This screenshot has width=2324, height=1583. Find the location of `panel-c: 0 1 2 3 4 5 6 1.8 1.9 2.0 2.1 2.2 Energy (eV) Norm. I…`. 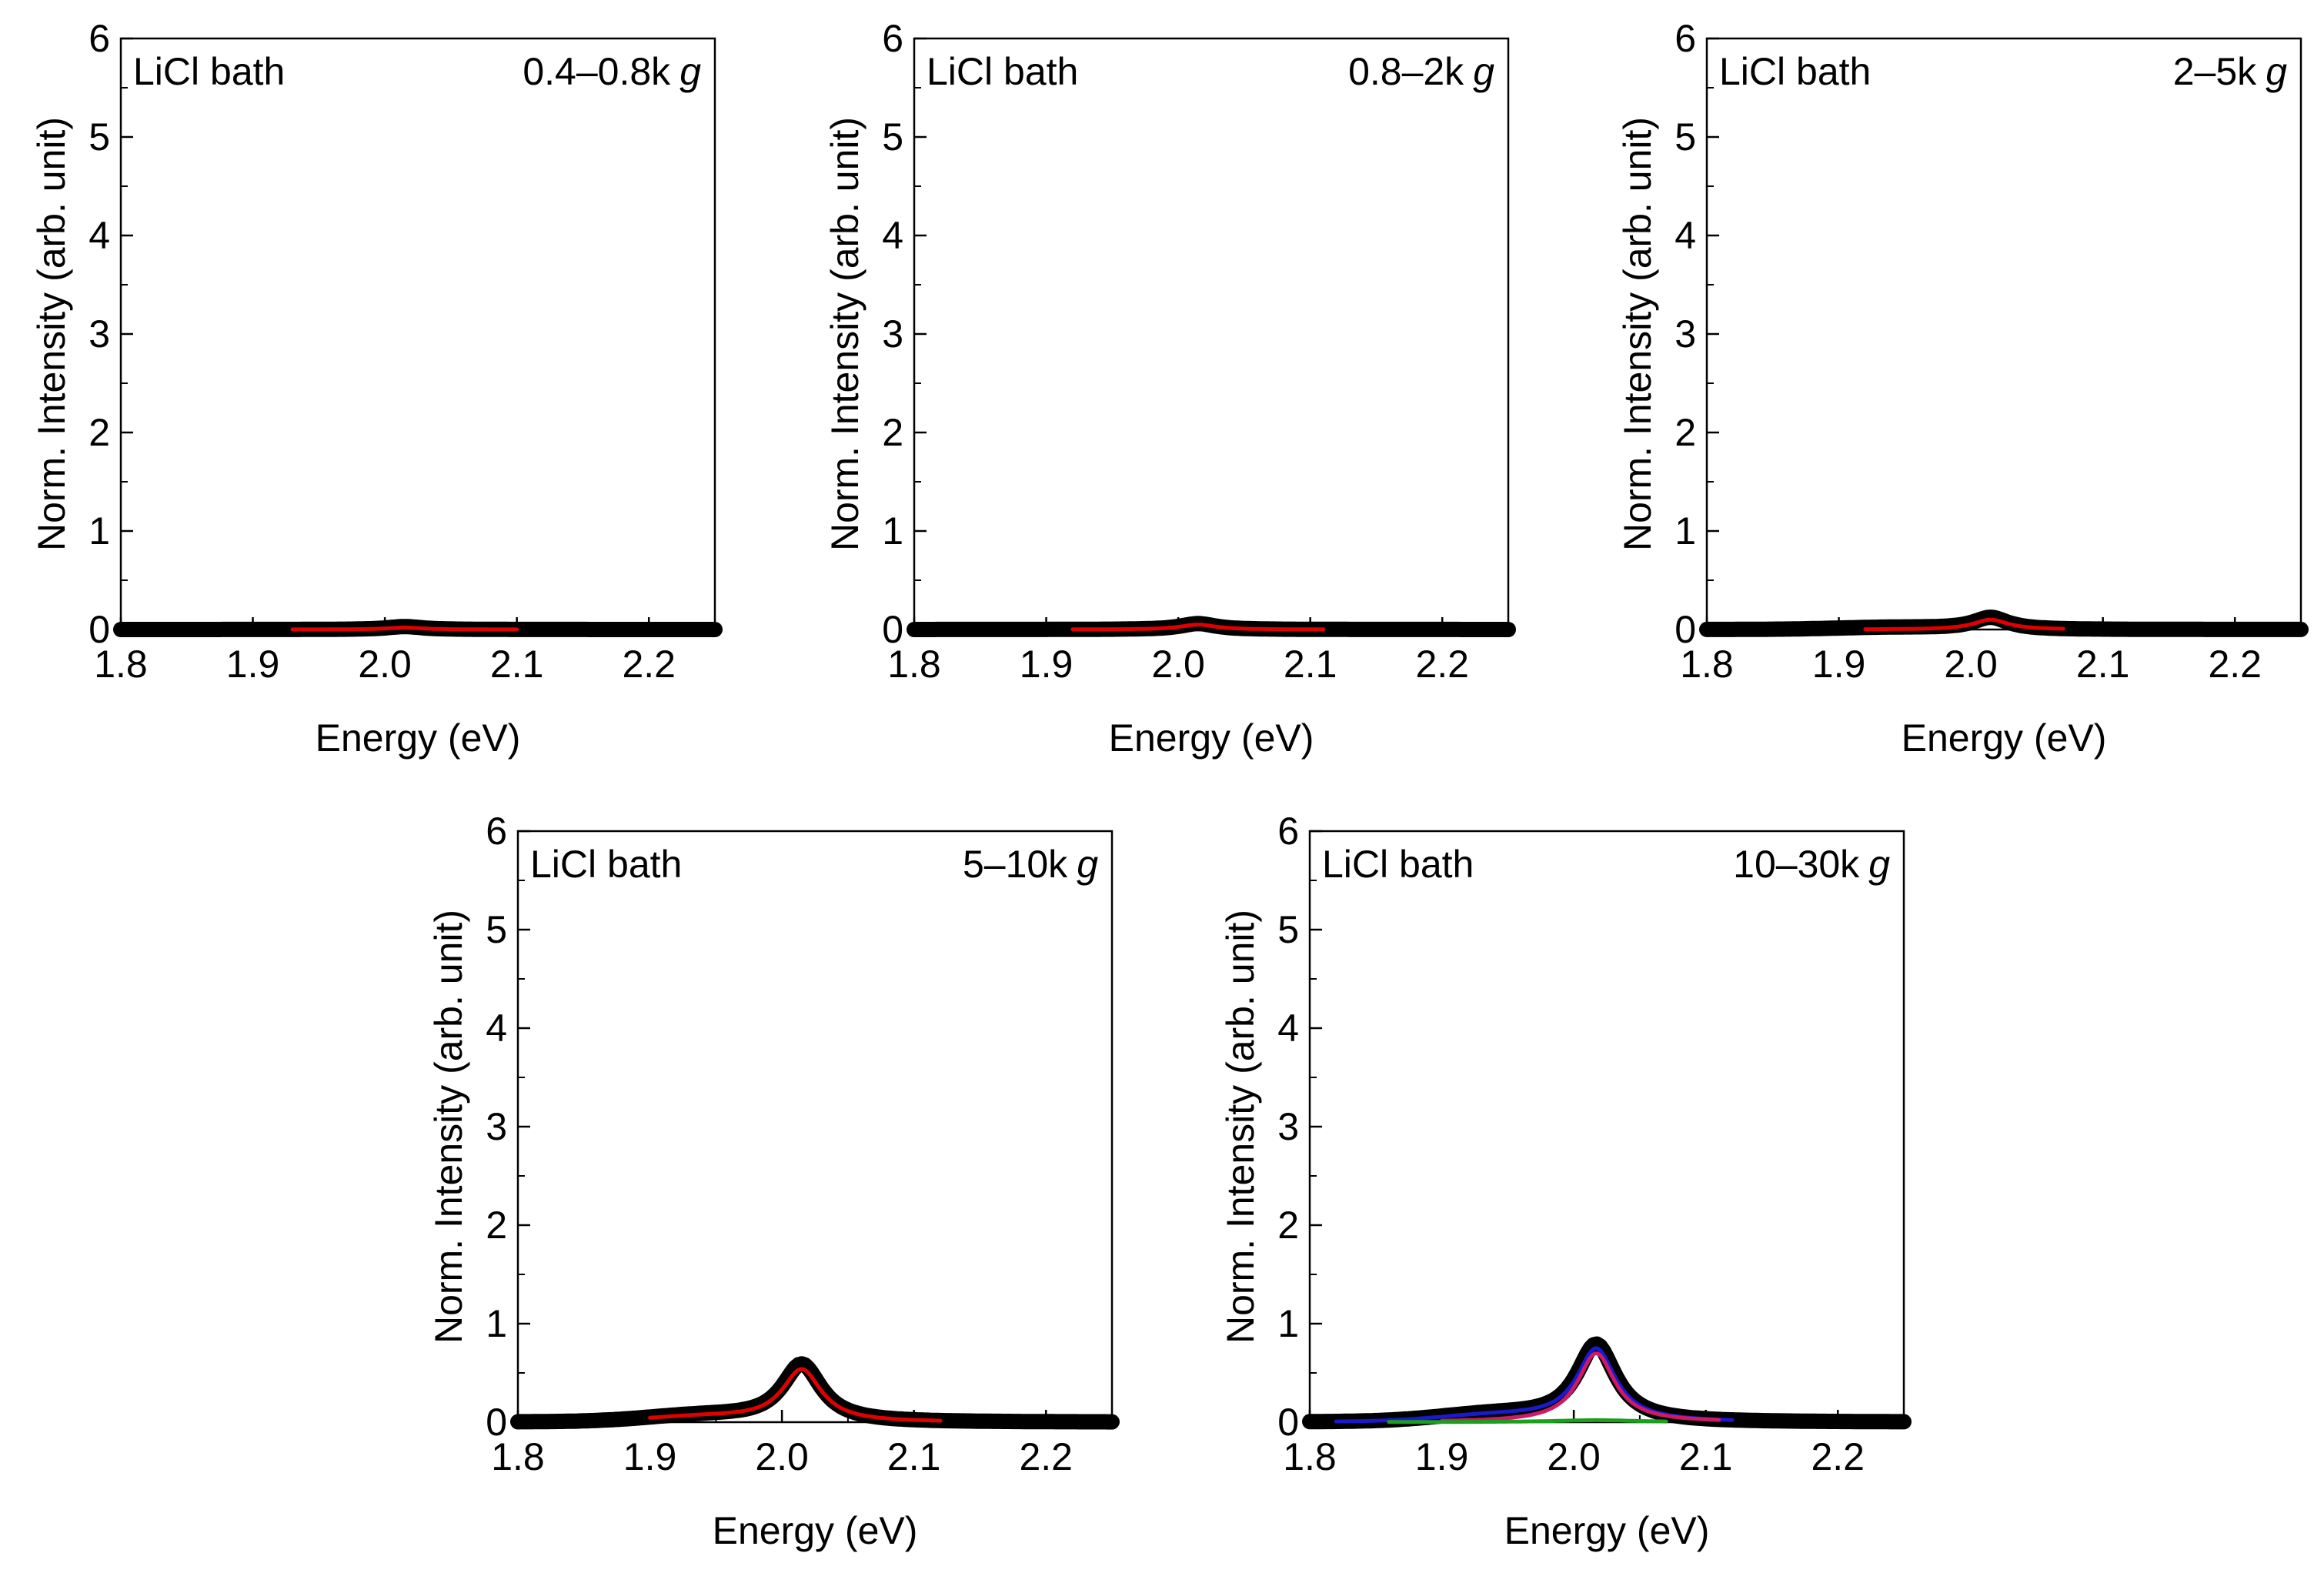

panel-c: 0 1 2 3 4 5 6 1.8 1.9 2.0 2.1 2.2 Energy (eV) Norm. I… is located at coordinates (1962, 388).